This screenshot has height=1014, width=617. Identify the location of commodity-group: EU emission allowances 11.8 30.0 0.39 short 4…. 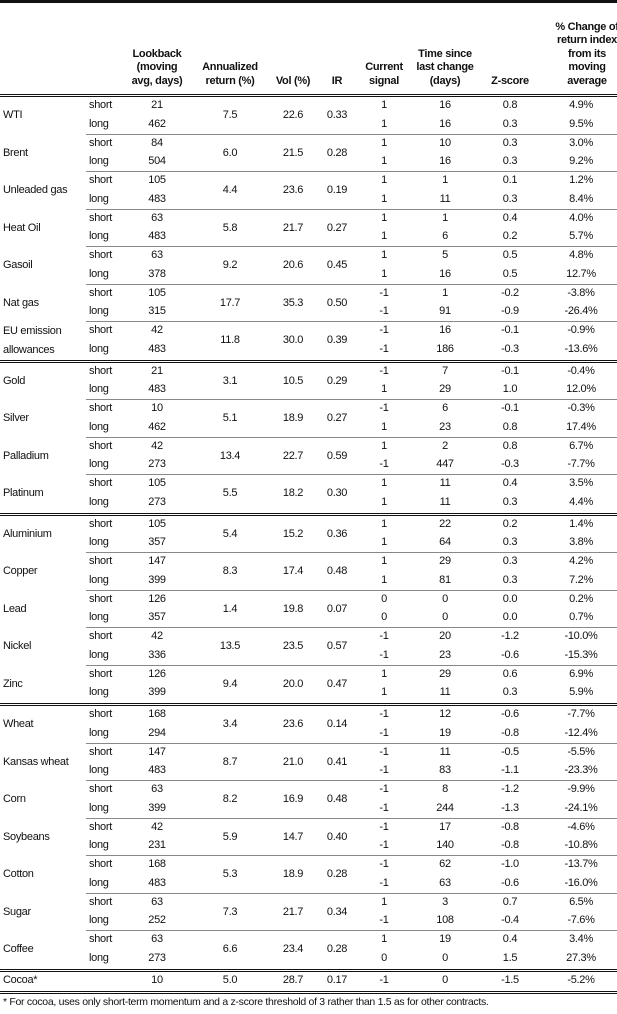
(308, 341).